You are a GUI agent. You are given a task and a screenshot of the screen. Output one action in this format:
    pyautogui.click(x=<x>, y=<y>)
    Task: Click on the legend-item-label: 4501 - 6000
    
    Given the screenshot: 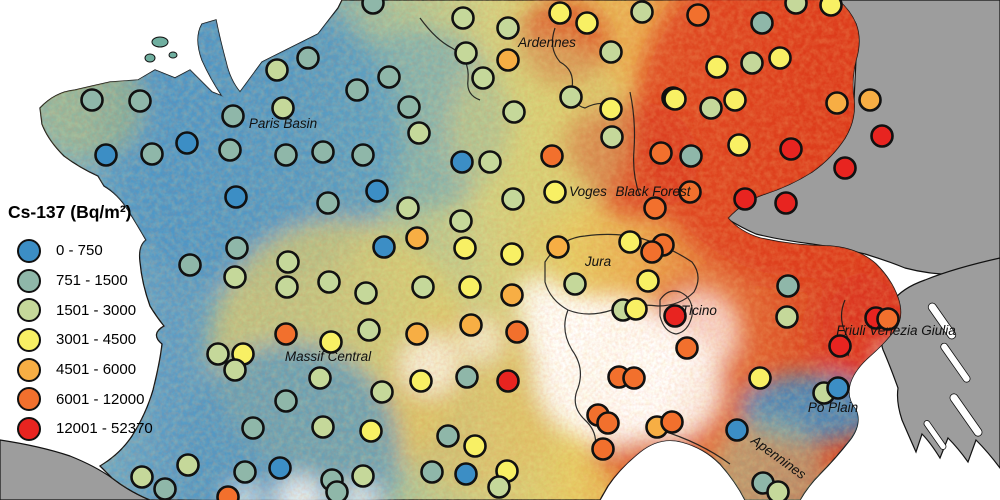 What is the action you would take?
    pyautogui.click(x=96, y=370)
    